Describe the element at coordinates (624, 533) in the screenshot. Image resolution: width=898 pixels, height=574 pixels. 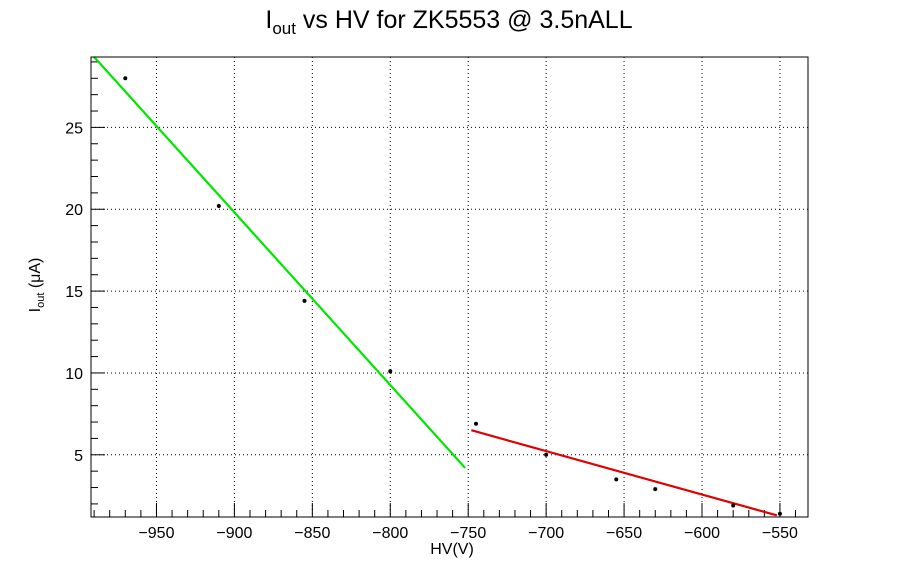
I see `x-tick-label: −650` at that location.